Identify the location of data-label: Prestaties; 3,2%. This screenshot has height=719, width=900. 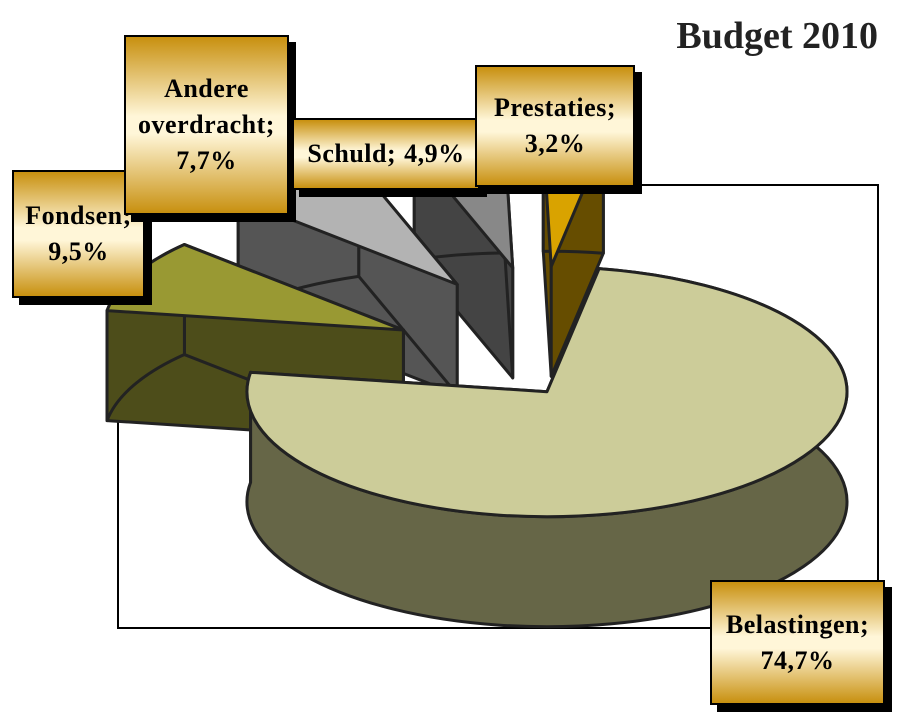
(555, 126).